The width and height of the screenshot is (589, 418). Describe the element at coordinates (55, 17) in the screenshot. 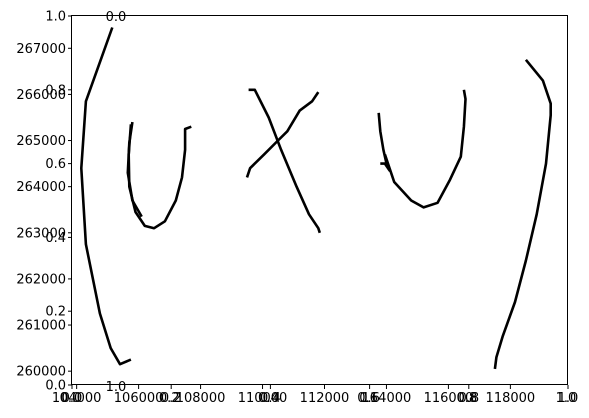

I see `overlay-y-tick-label: 1.0` at that location.